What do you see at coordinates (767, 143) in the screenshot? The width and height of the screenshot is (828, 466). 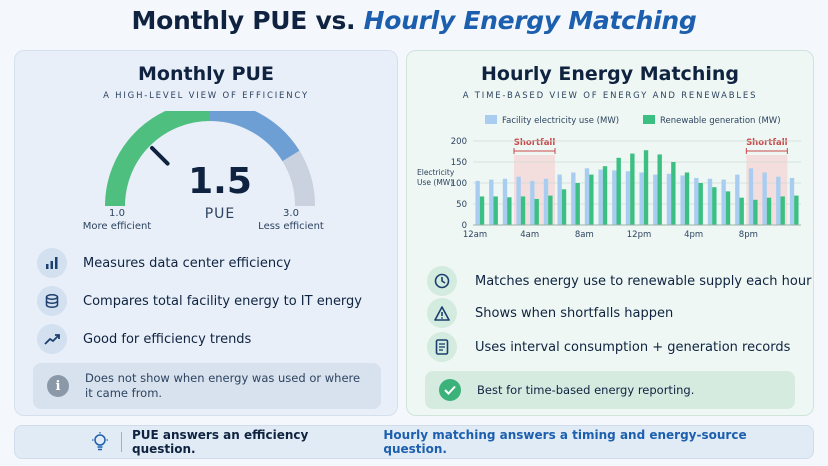 I see `shortfall-label-2: Shortfall` at bounding box center [767, 143].